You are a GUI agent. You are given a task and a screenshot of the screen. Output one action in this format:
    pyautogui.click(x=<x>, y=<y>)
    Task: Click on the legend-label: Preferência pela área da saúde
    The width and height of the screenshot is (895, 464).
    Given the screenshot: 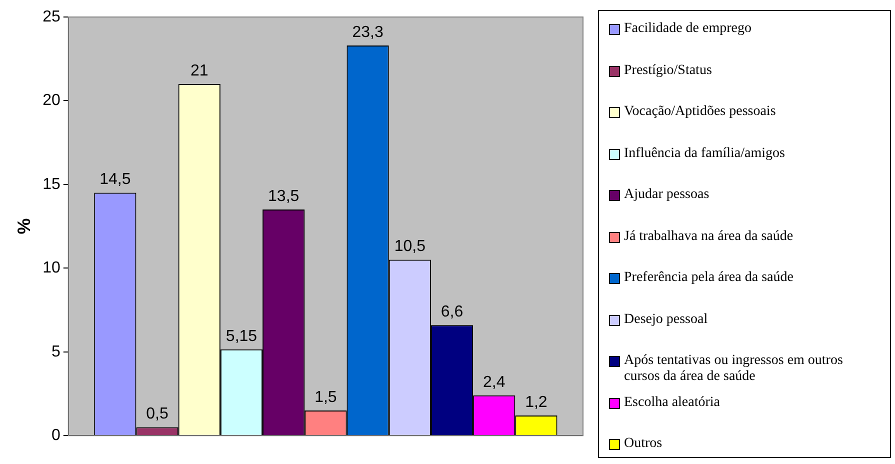 What is the action you would take?
    pyautogui.click(x=709, y=278)
    